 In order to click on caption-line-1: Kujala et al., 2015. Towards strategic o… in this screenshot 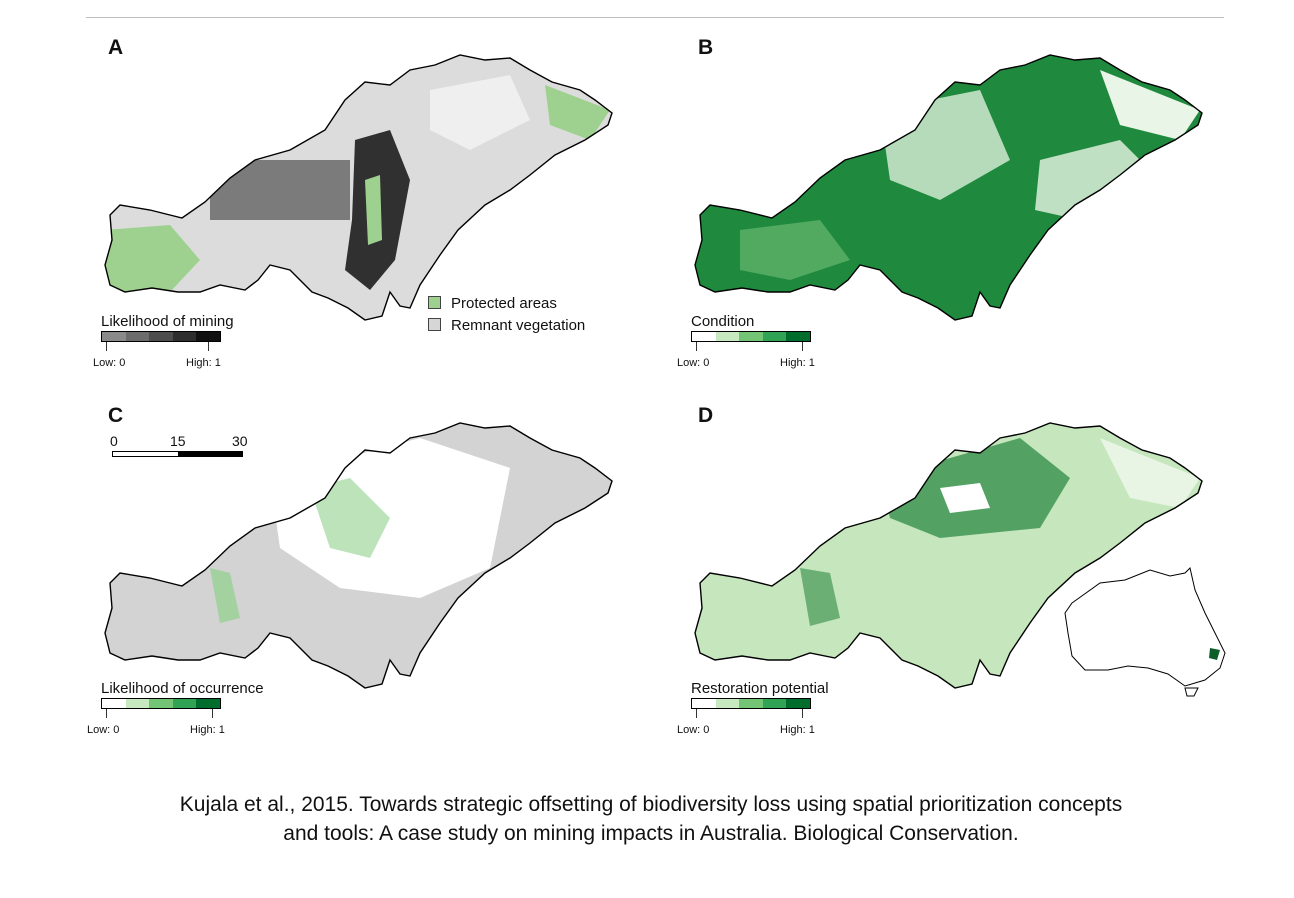, I will do `click(651, 804)`.